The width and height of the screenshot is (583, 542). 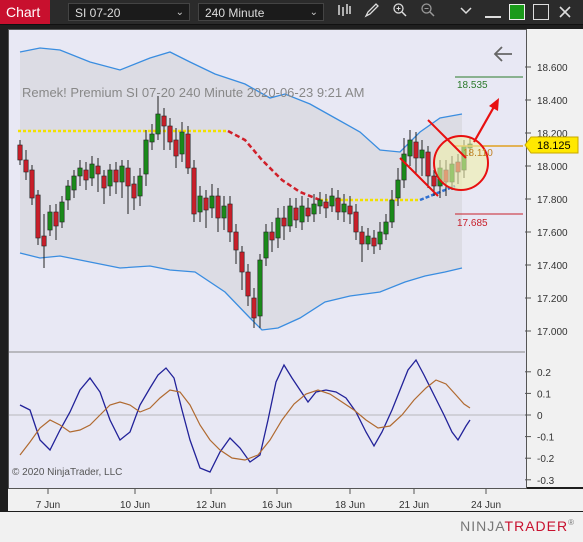 What do you see at coordinates (274, 165) in the screenshot?
I see `ma-segment` at bounding box center [274, 165].